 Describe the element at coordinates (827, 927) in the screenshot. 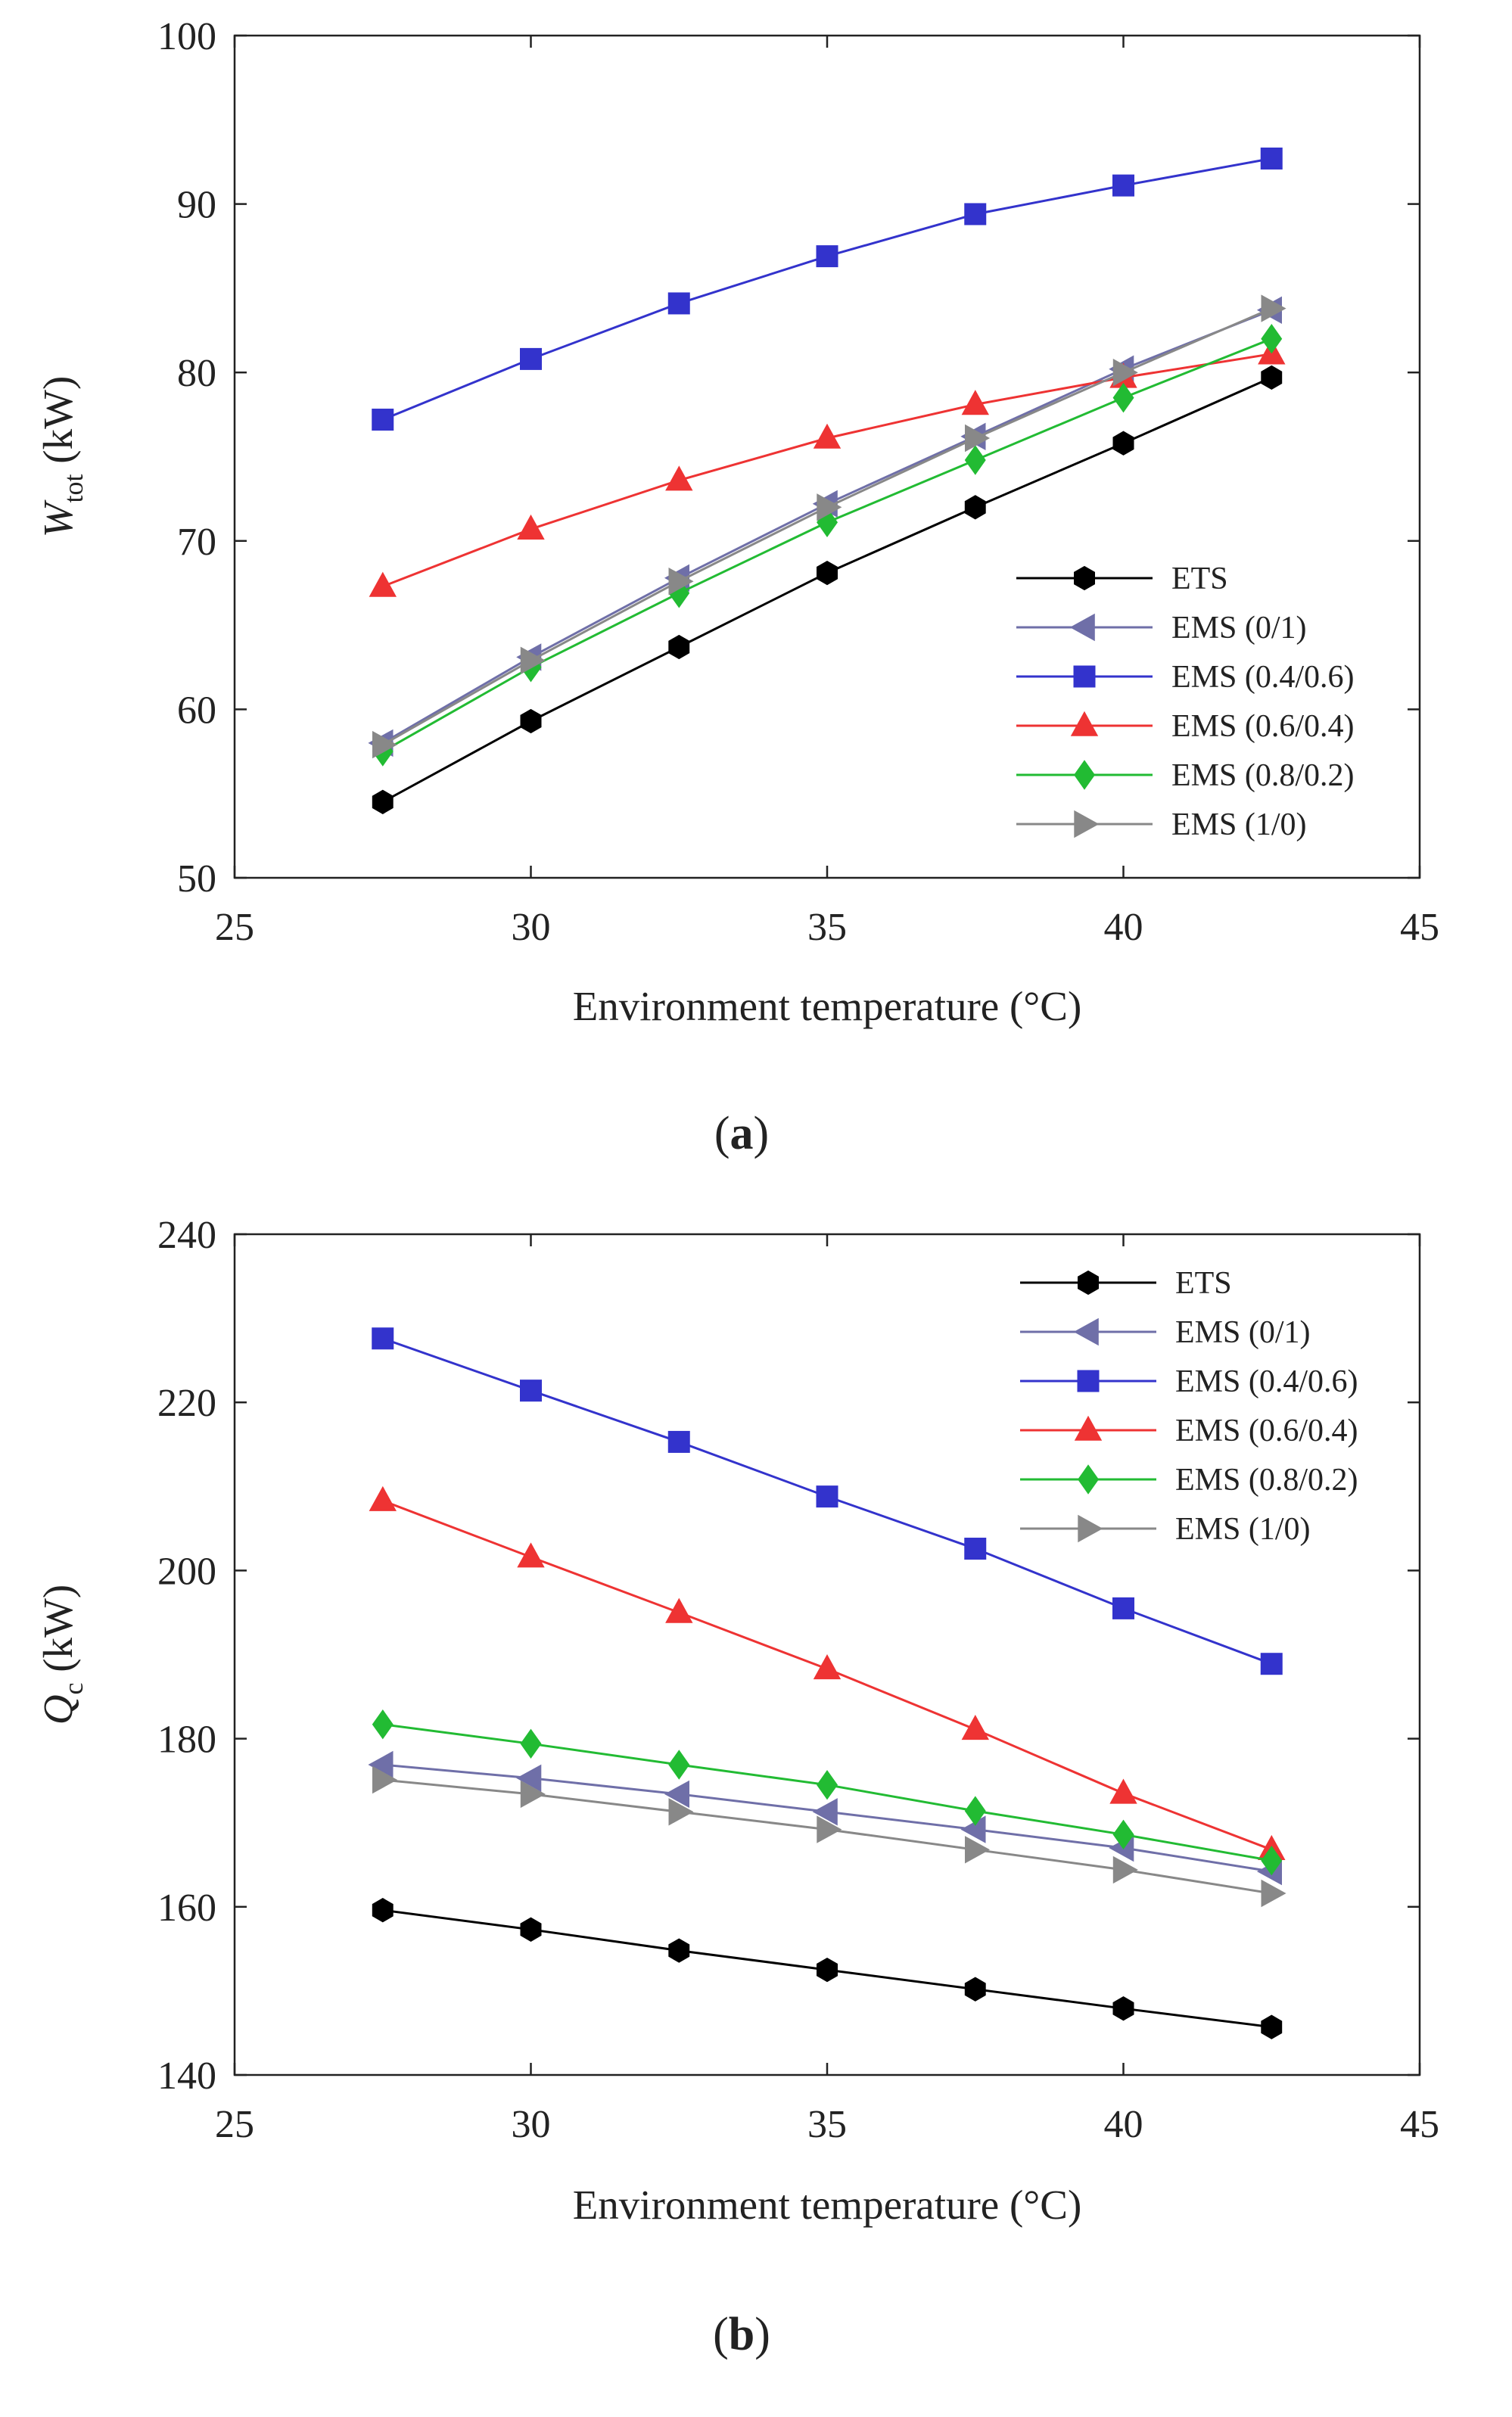

I see `x-tick-label: 35` at that location.